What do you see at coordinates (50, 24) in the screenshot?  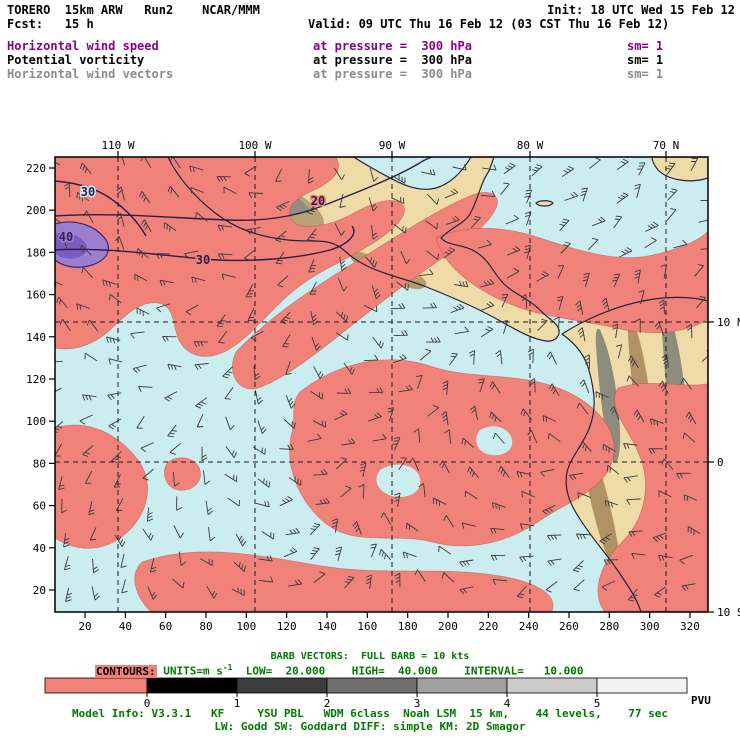 I see `forecast-hour: Fcst: 15 h` at bounding box center [50, 24].